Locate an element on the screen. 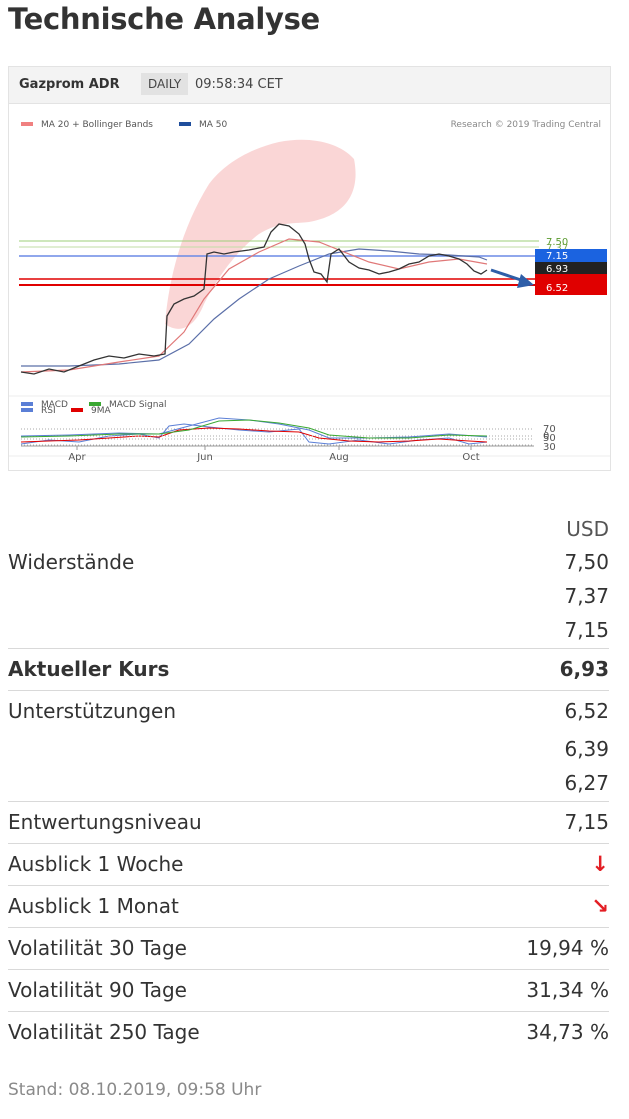 Image resolution: width=629 pixels, height=1119 pixels. tag-652: 6.52 is located at coordinates (557, 288).